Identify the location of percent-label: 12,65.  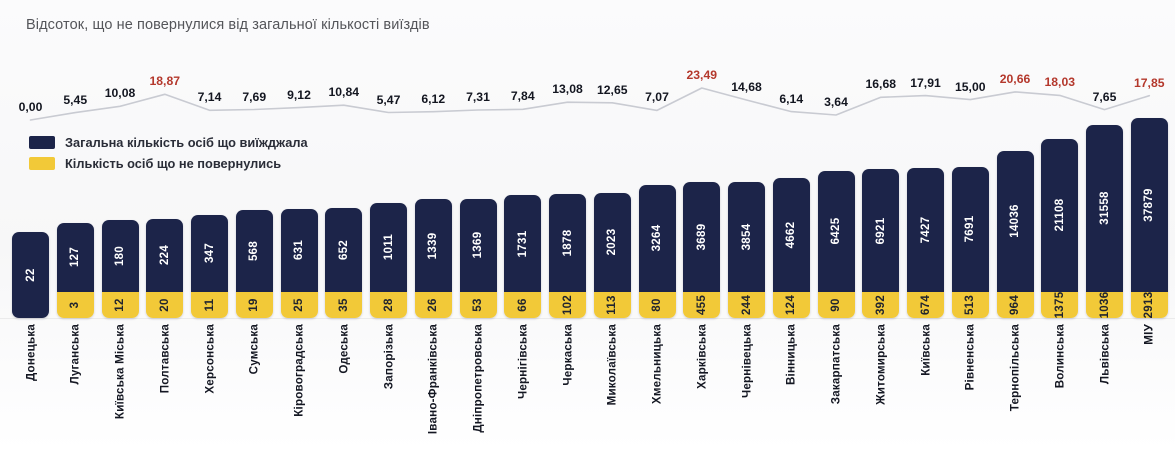
(612, 89).